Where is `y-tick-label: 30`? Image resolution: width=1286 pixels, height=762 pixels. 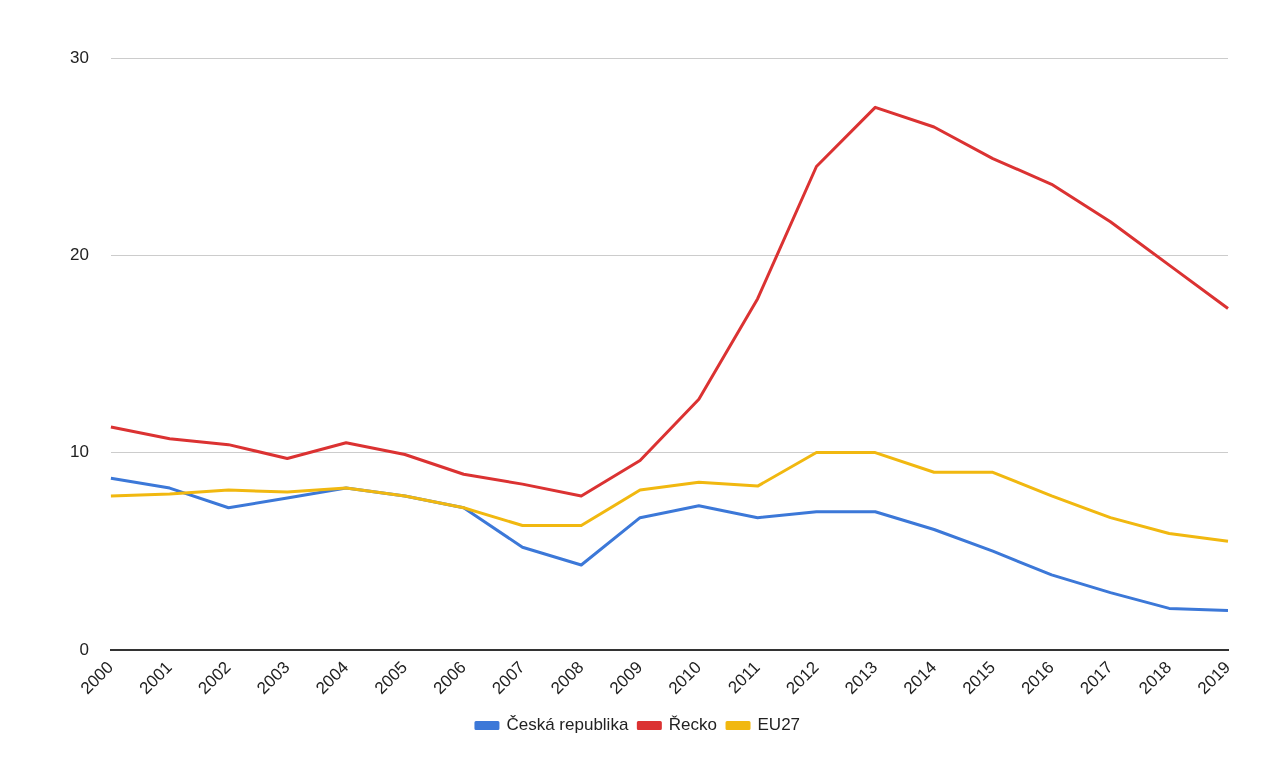
y-tick-label: 30 is located at coordinates (79, 57).